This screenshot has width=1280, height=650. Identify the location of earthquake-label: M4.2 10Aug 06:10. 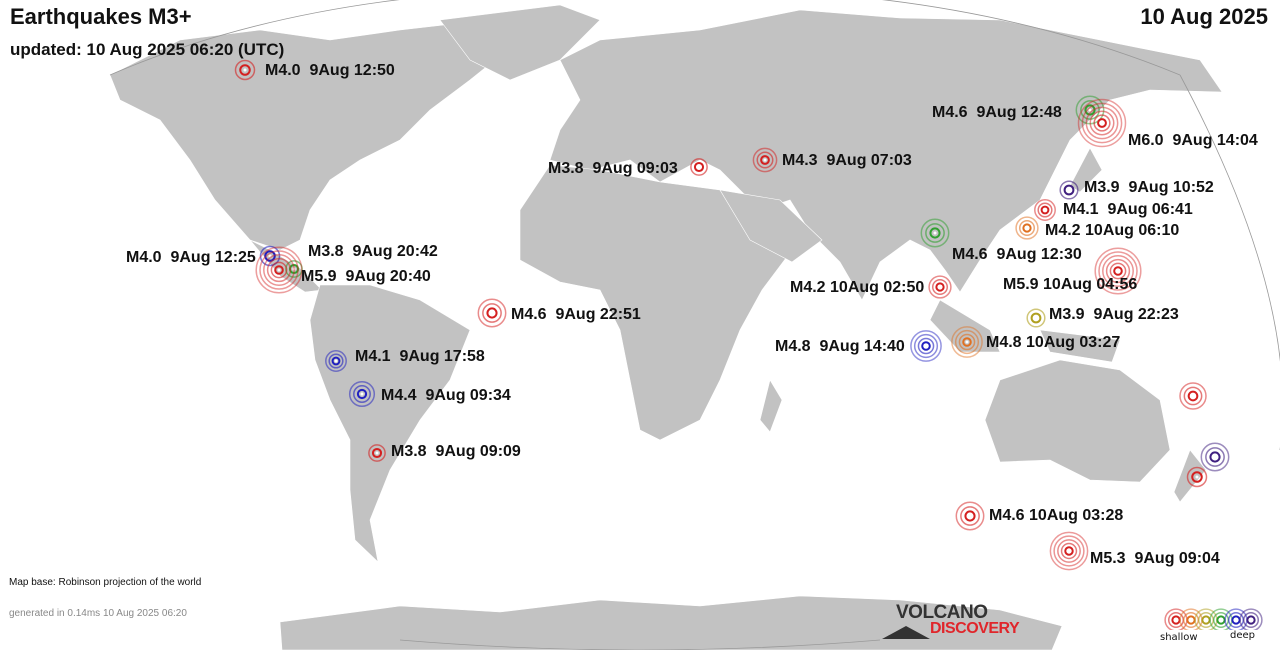
(1112, 230).